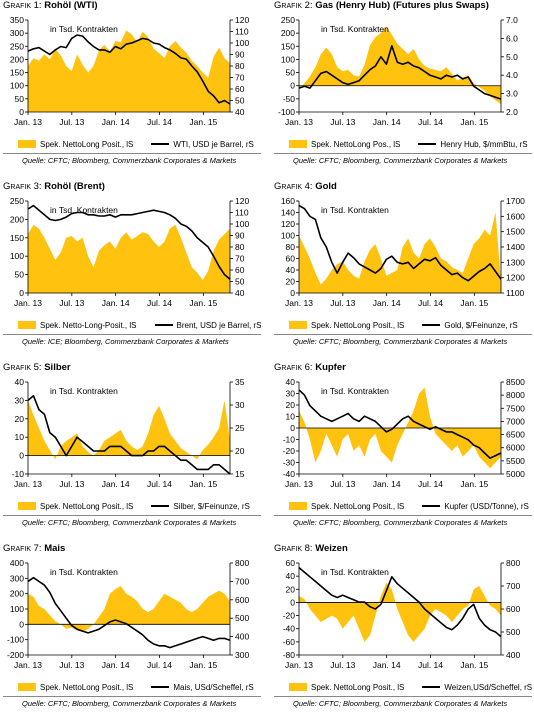 The height and width of the screenshot is (721, 534). I want to click on legend-area-label: Spek. NettoLong Posit., lS, so click(357, 687).